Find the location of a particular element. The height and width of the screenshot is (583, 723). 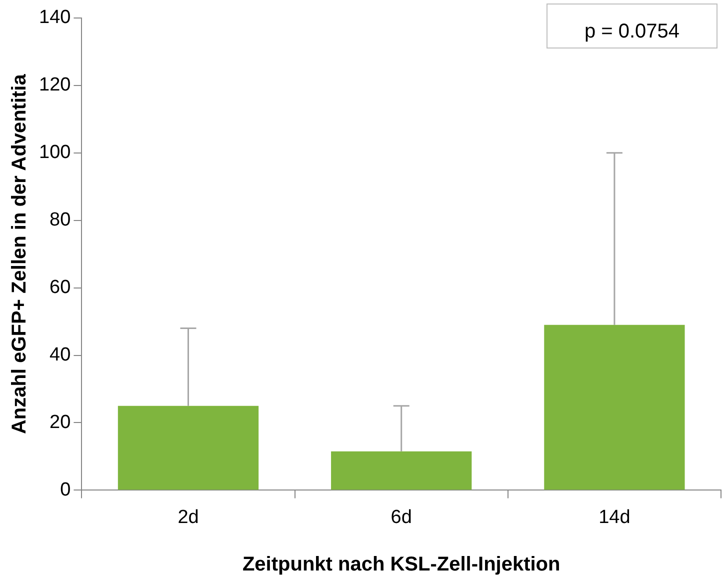

x-tick-label: 14d is located at coordinates (614, 517).